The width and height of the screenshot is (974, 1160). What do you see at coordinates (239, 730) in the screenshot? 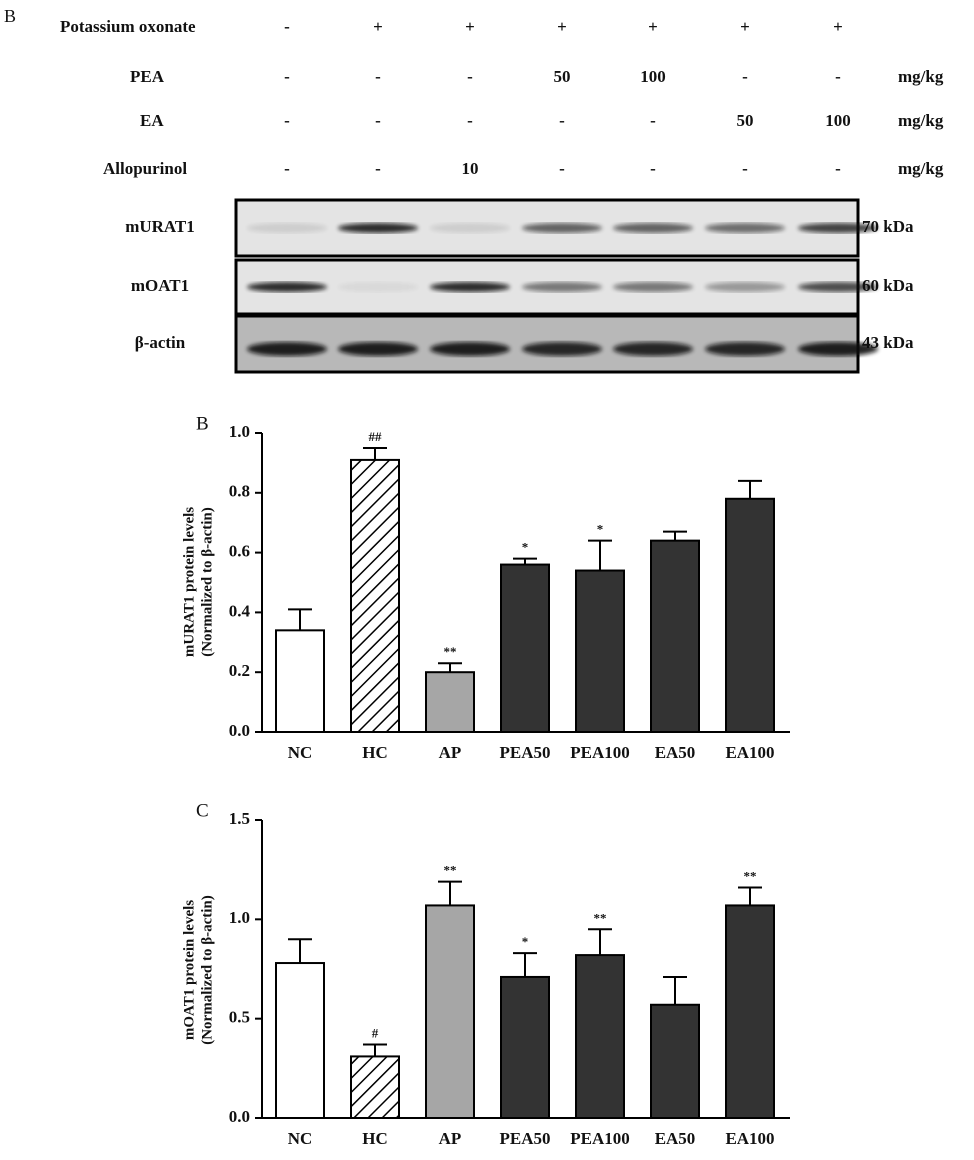
I see `y-tick-label: 0.0` at bounding box center [239, 730].